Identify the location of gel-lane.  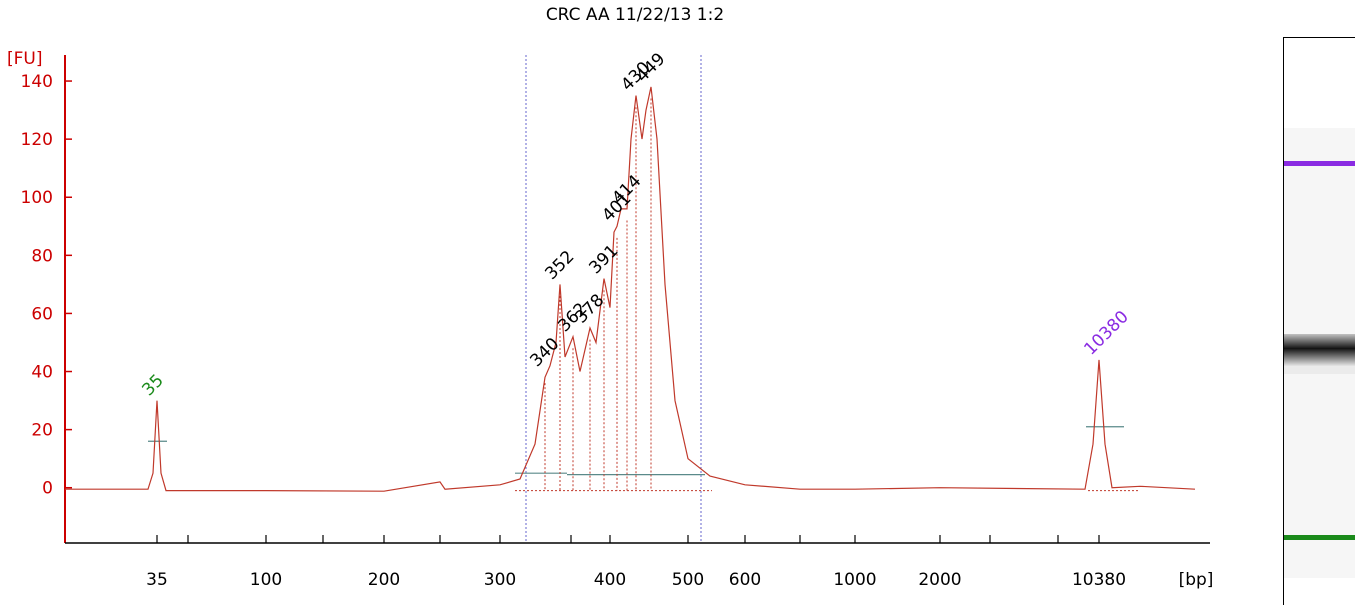
(1319, 321).